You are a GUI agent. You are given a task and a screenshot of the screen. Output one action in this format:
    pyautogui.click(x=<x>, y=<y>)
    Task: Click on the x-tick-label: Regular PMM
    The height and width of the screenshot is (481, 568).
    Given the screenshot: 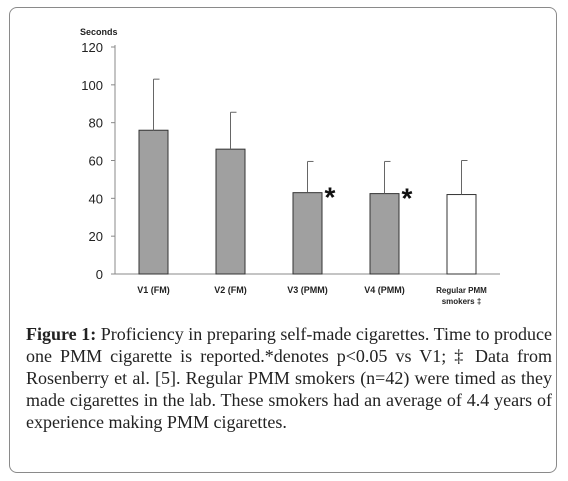 What is the action you would take?
    pyautogui.click(x=461, y=290)
    